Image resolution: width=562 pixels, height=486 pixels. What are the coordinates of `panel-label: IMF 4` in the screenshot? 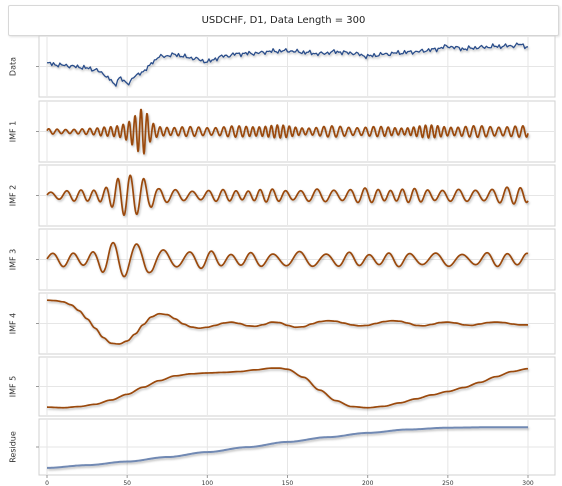 It's located at (13, 324).